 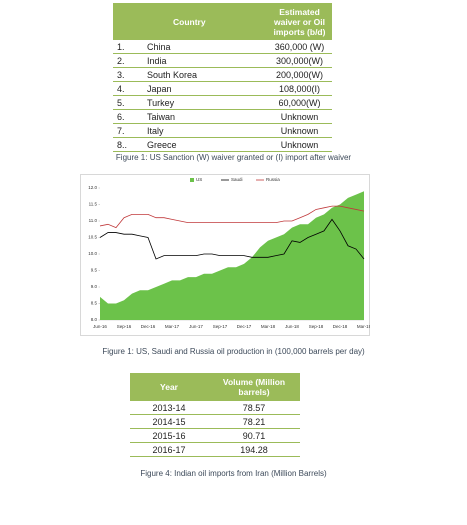 I want to click on row: 2. India 300,000(W), so click(x=222, y=60).